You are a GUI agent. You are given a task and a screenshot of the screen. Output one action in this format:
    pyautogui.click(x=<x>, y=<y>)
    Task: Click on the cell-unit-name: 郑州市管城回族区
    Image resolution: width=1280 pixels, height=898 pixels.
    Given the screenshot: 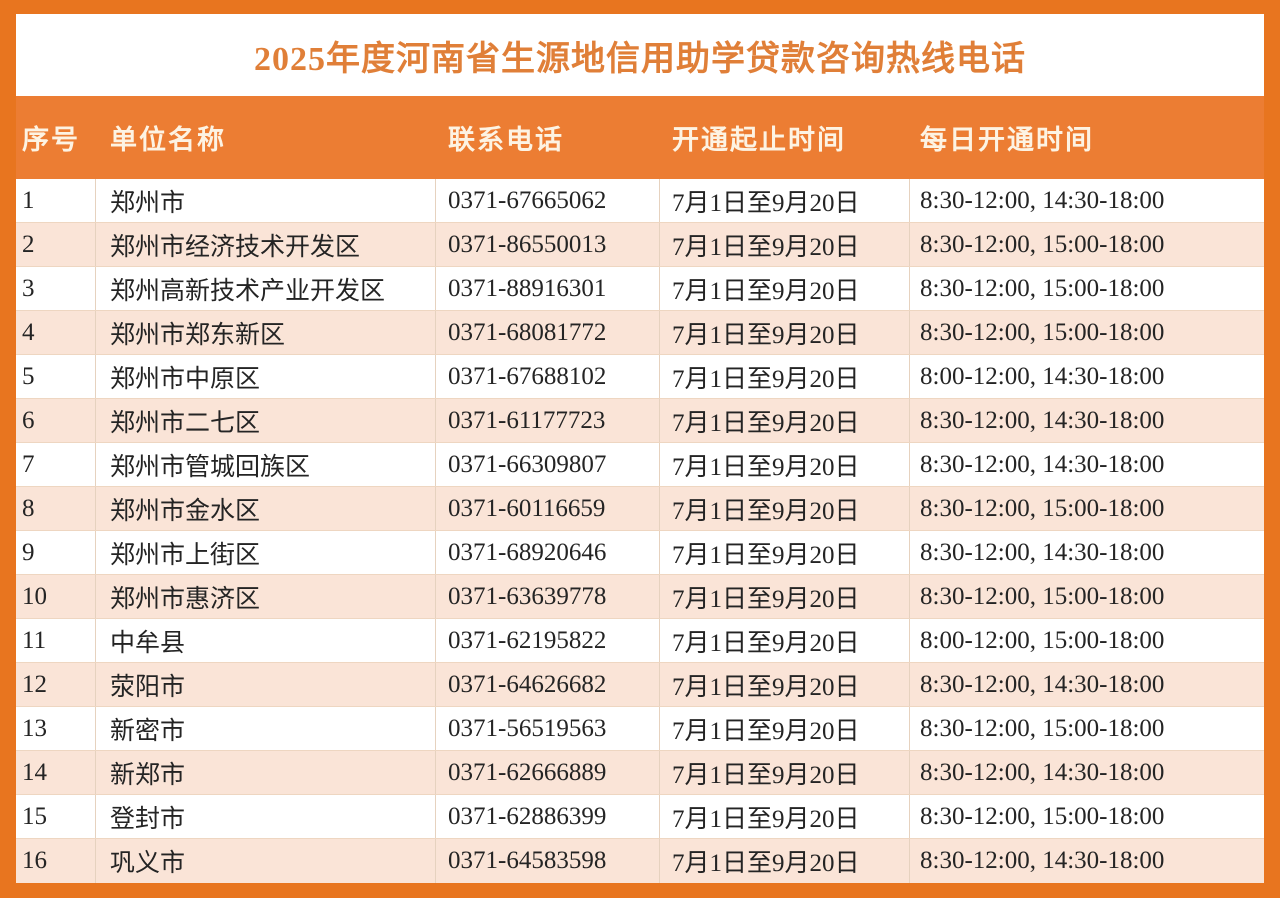 What is the action you would take?
    pyautogui.click(x=266, y=464)
    